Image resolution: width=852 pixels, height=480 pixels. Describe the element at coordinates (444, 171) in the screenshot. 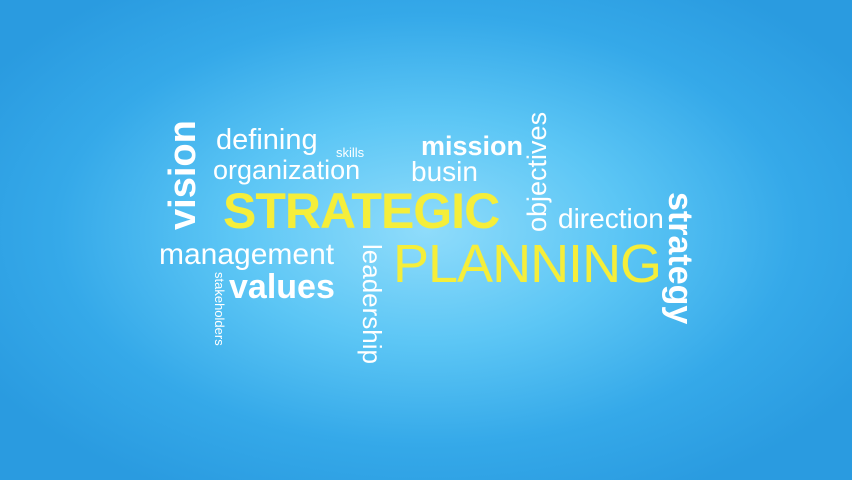

I see `word-busin: busin` at that location.